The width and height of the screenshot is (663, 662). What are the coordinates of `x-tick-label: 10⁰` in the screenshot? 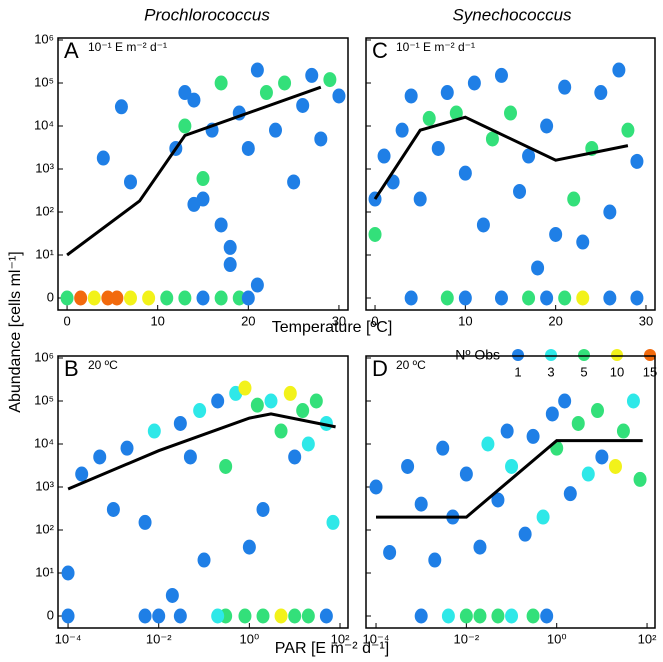 It's located at (557, 638).